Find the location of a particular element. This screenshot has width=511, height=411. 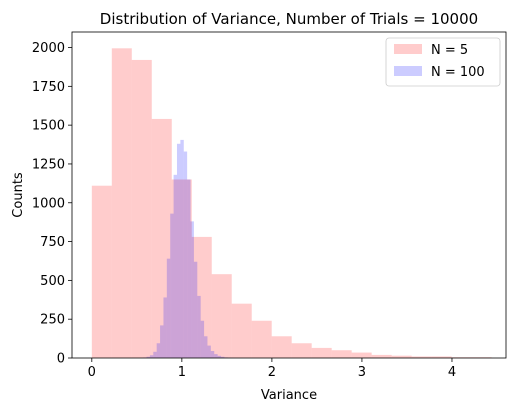

y-tick-label-3: 750 is located at coordinates (52, 242).